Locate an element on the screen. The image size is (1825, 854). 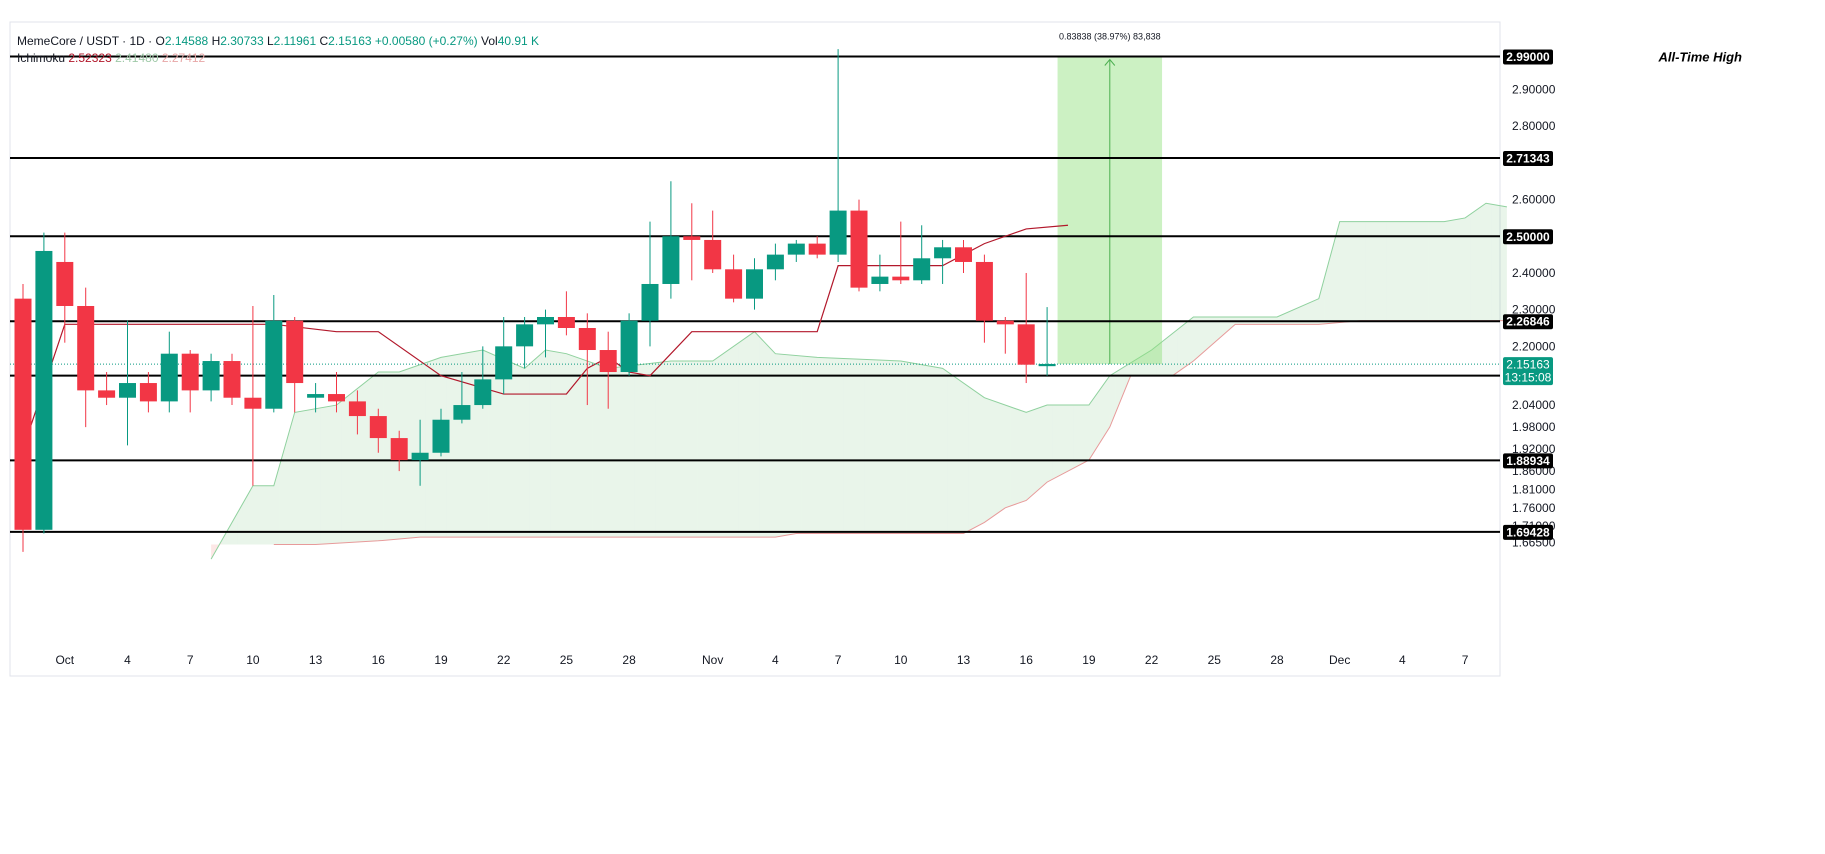
price-tick-label: 2.20000 is located at coordinates (1534, 346).